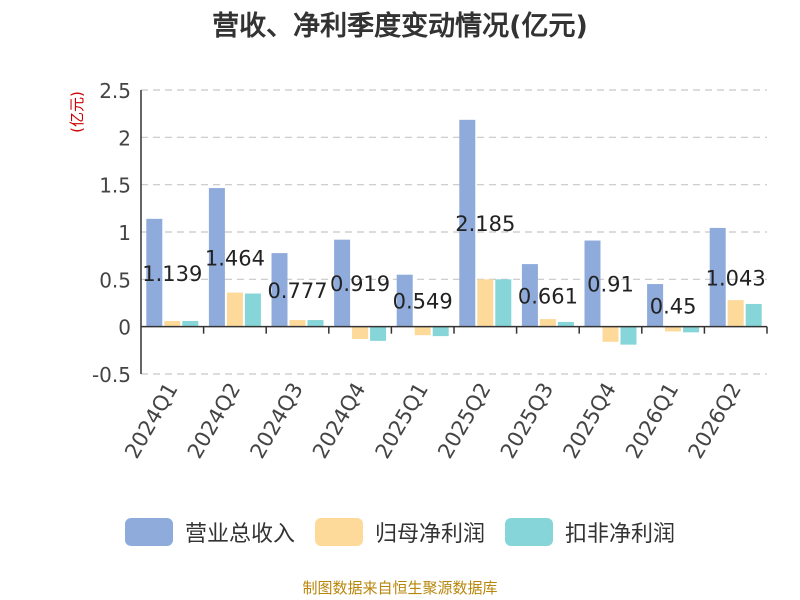  What do you see at coordinates (548, 296) in the screenshot?
I see `data-label: 0.661` at bounding box center [548, 296].